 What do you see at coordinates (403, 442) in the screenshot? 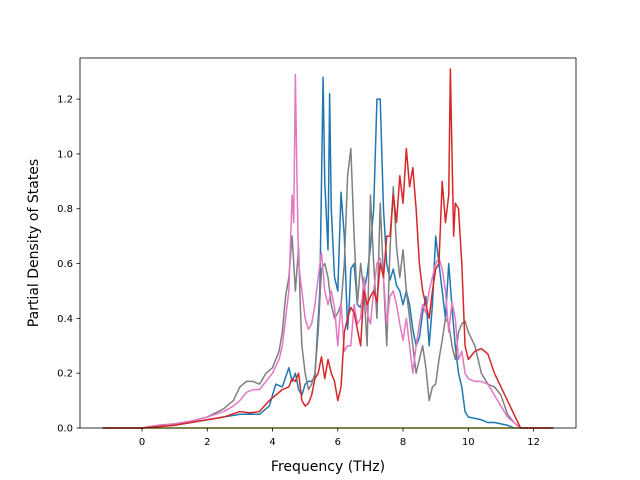
I see `x-tick-label: 8` at bounding box center [403, 442].